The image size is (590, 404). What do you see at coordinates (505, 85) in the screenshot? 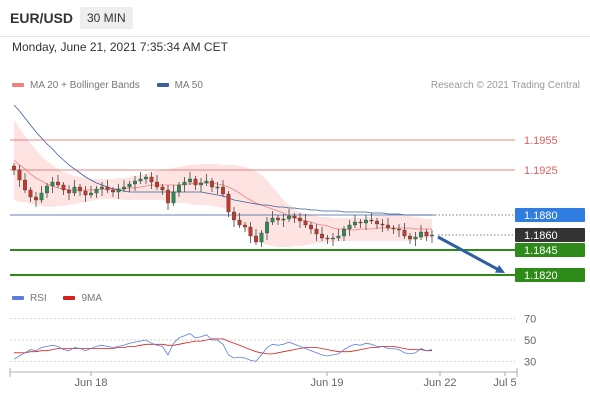
I see `credit-text: Research © 2021 Trading Central` at bounding box center [505, 85].